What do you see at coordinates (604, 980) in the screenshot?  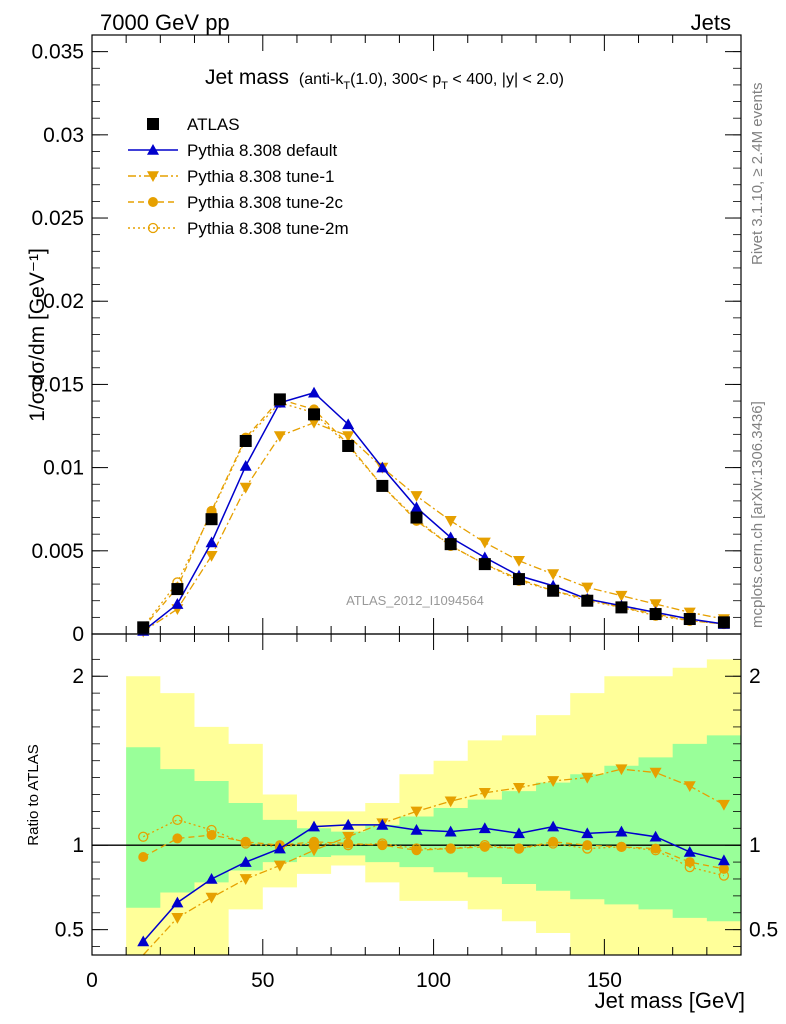 I see `ratio-xtick-label: 150` at bounding box center [604, 980].